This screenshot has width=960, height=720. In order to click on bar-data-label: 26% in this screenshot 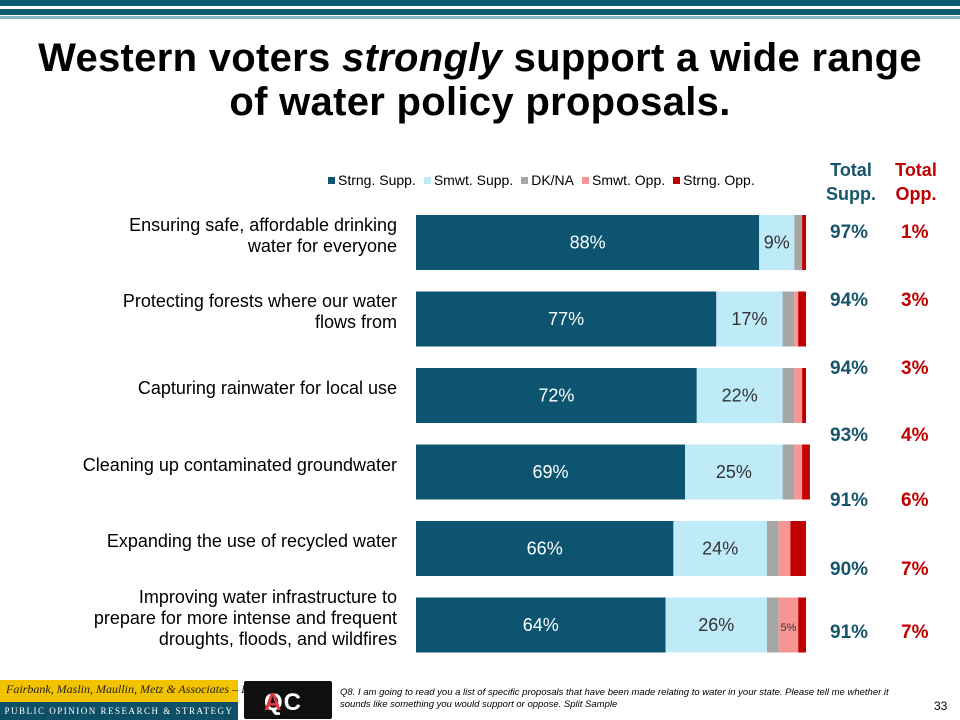, I will do `click(716, 625)`.